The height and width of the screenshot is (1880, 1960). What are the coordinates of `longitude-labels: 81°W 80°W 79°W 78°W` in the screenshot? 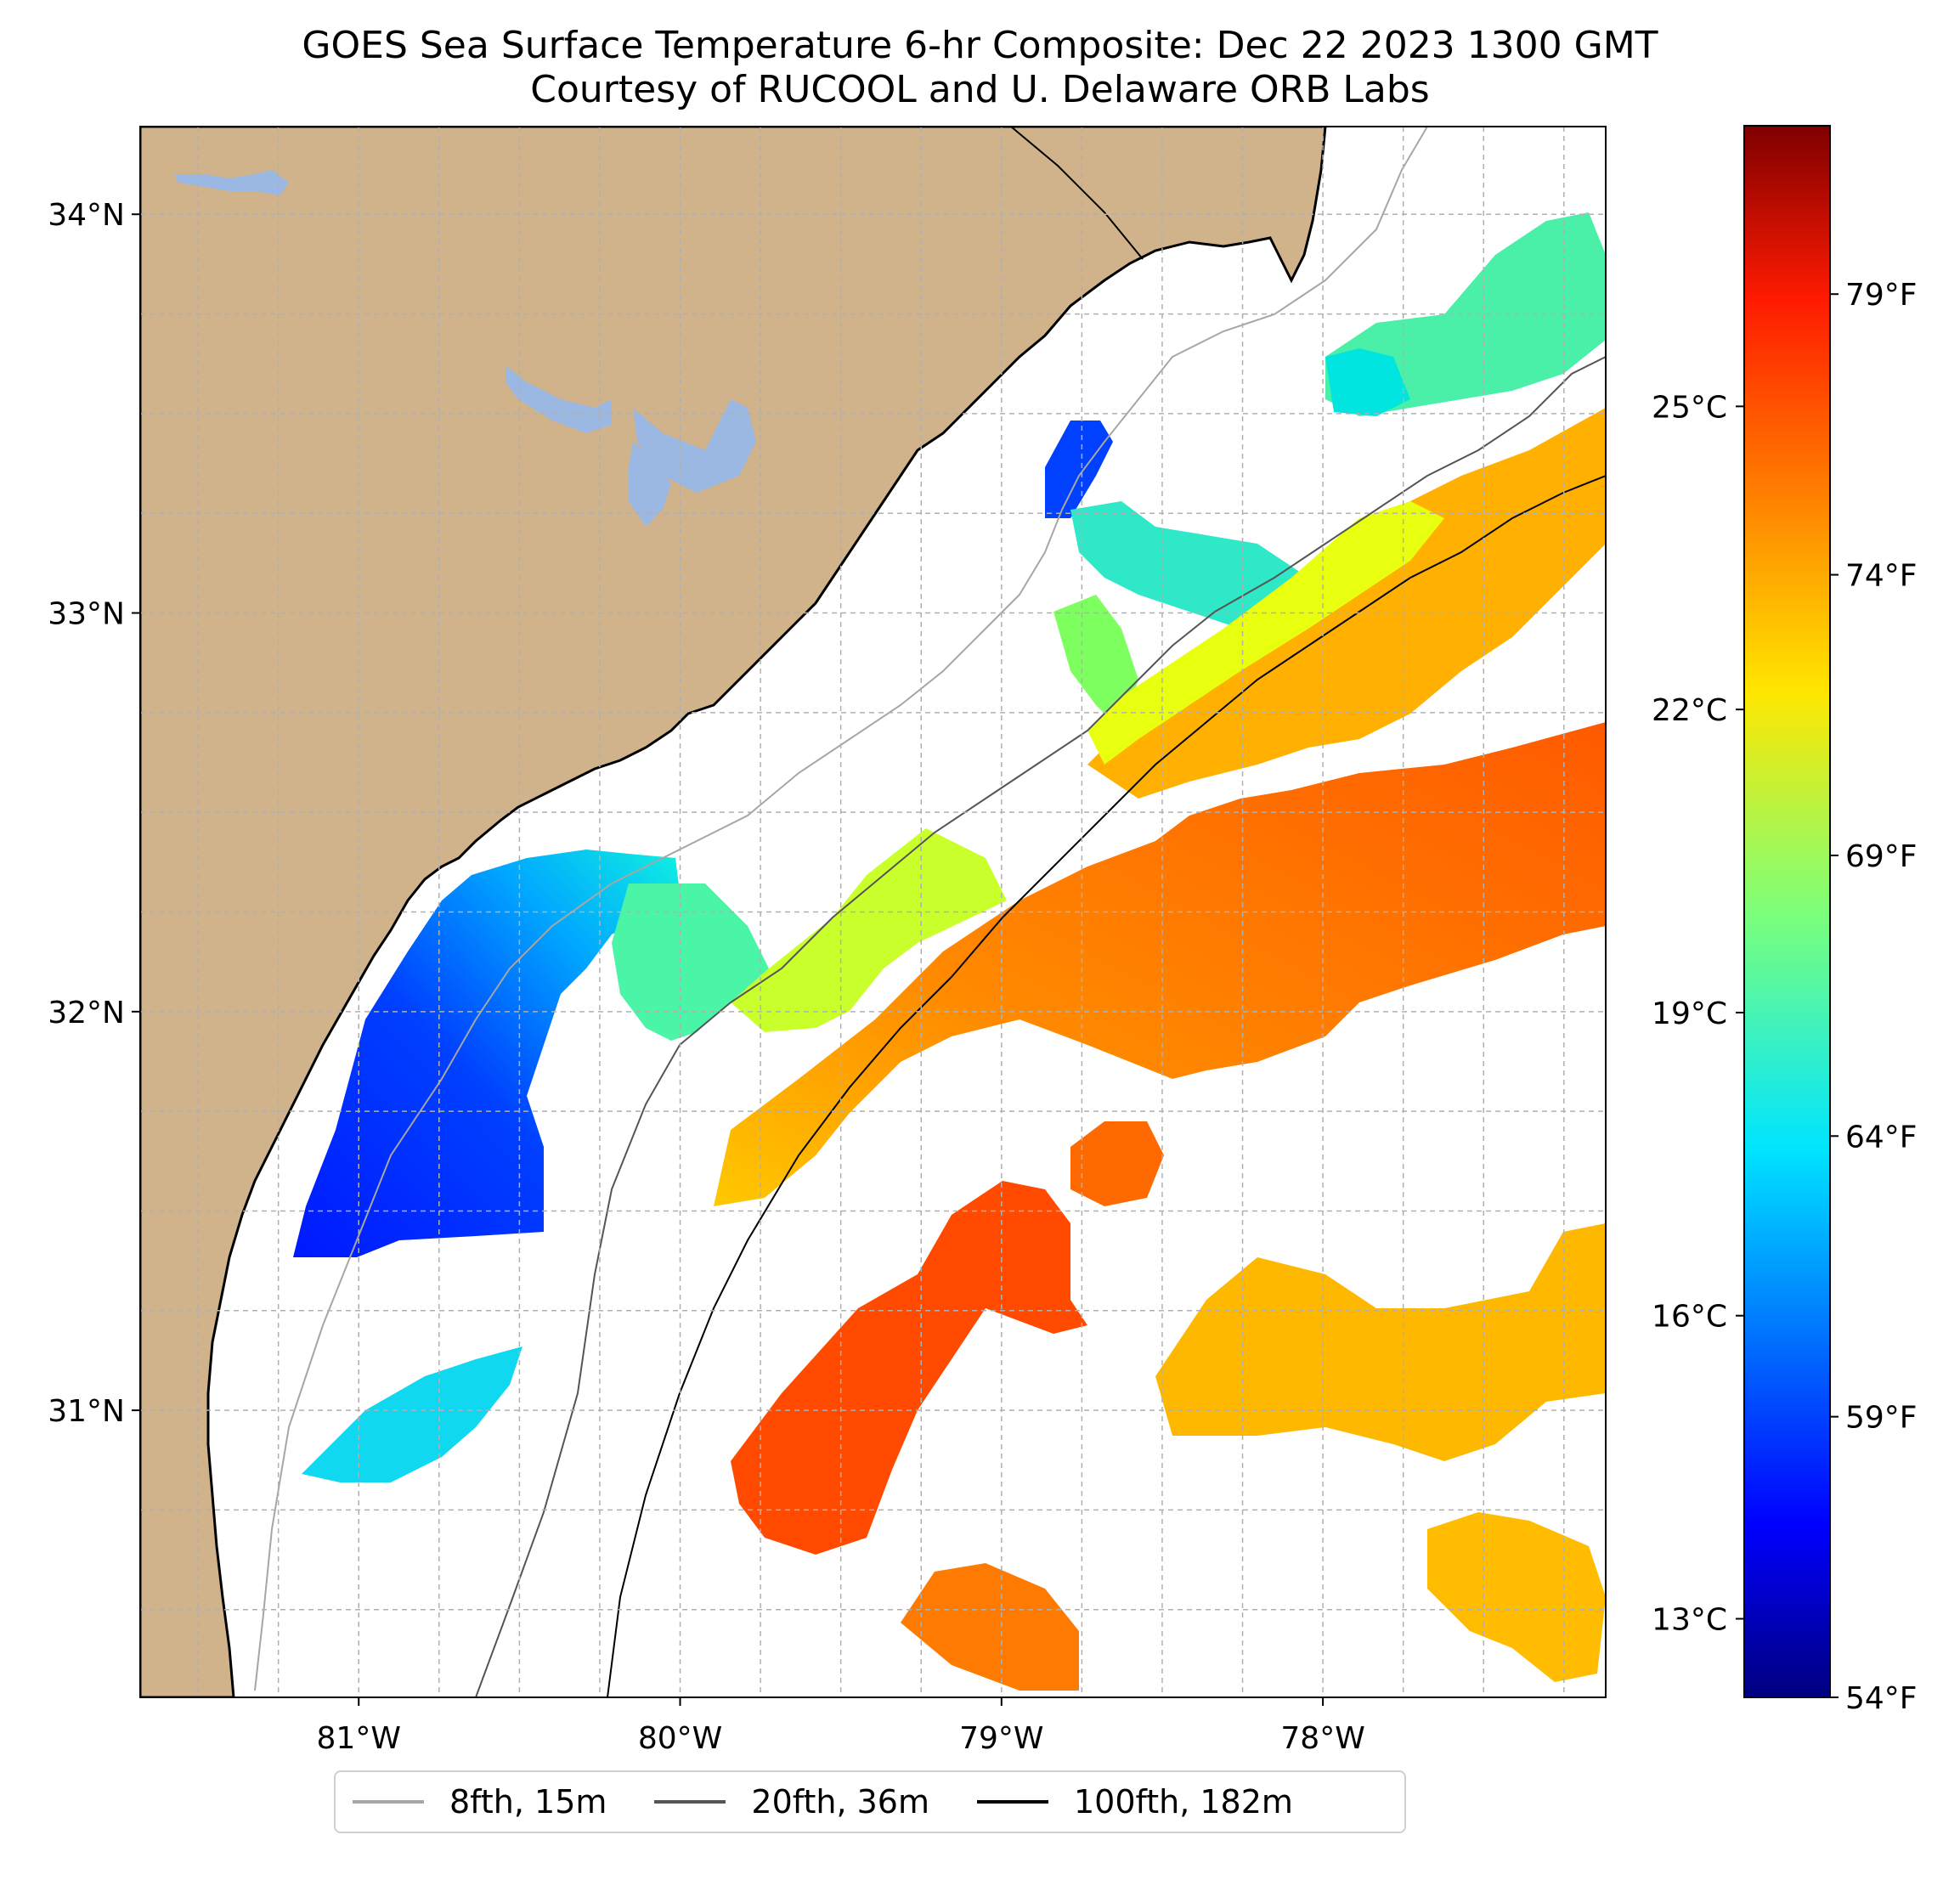 It's located at (841, 1727).